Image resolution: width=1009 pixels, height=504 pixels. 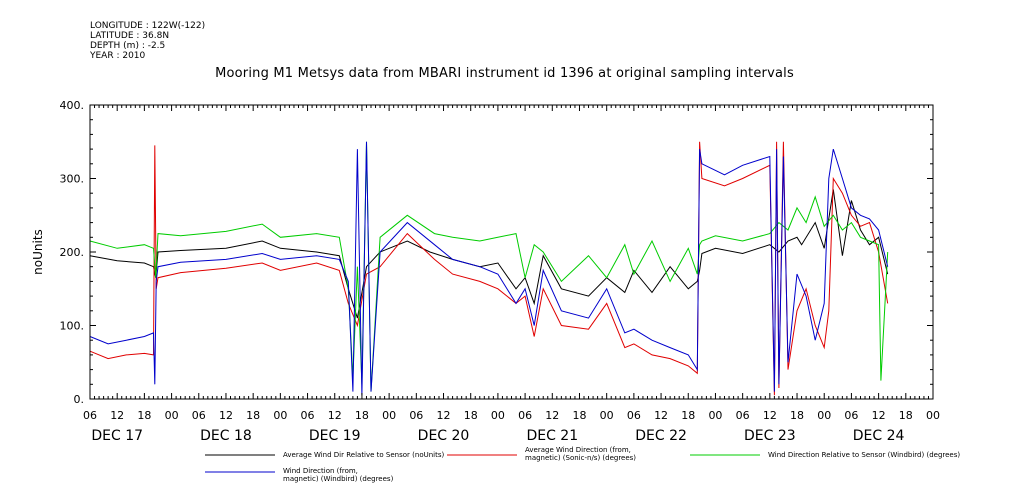 I want to click on y-tick-label: 300., so click(x=72, y=179).